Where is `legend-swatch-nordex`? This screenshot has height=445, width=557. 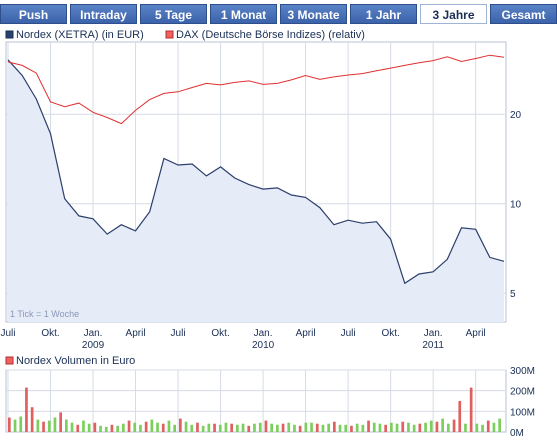 legend-swatch-nordex is located at coordinates (9, 34).